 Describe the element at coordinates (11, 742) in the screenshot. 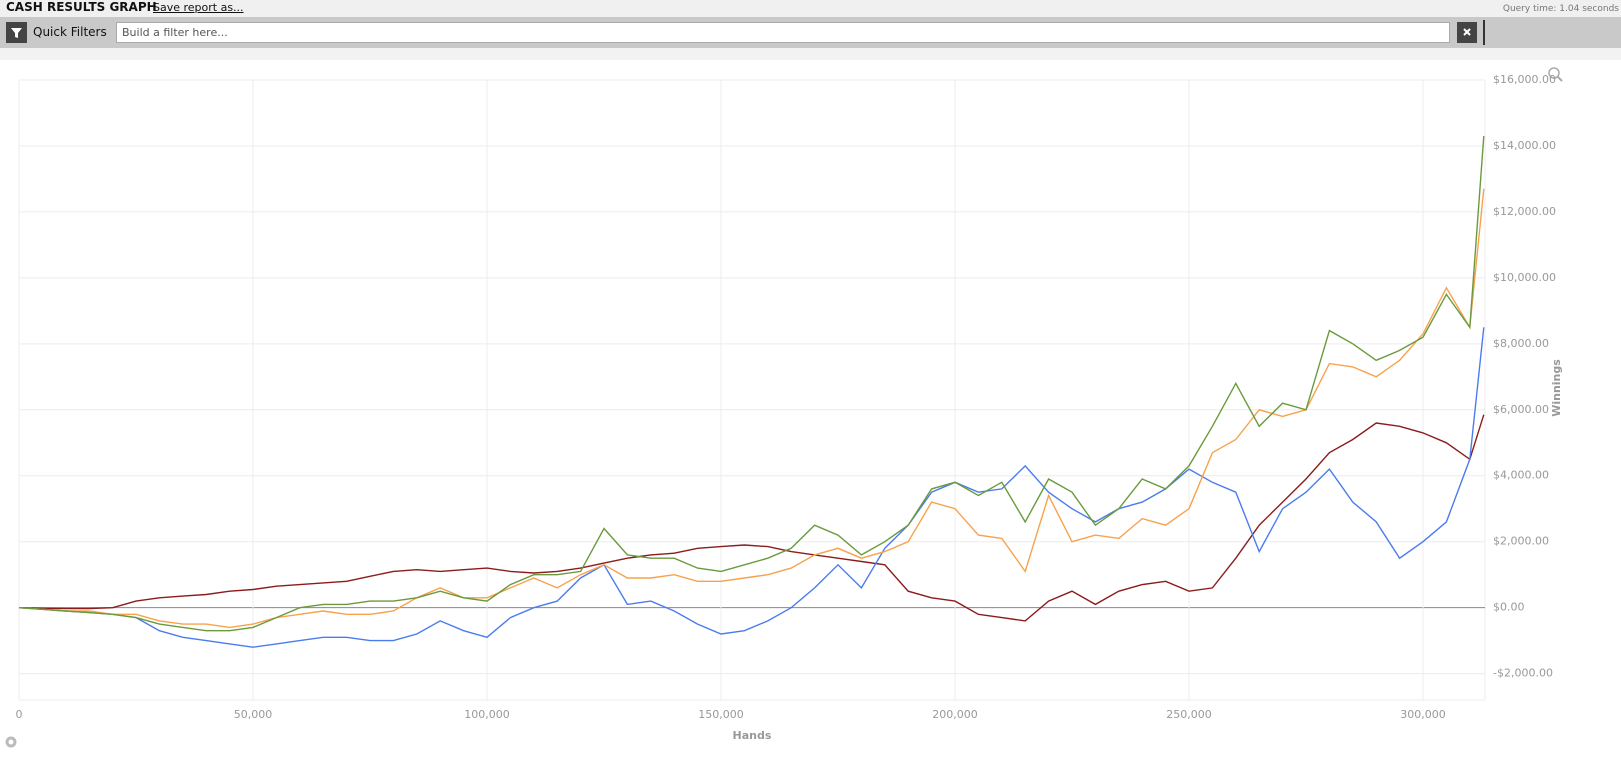

I see `settings-icon` at that location.